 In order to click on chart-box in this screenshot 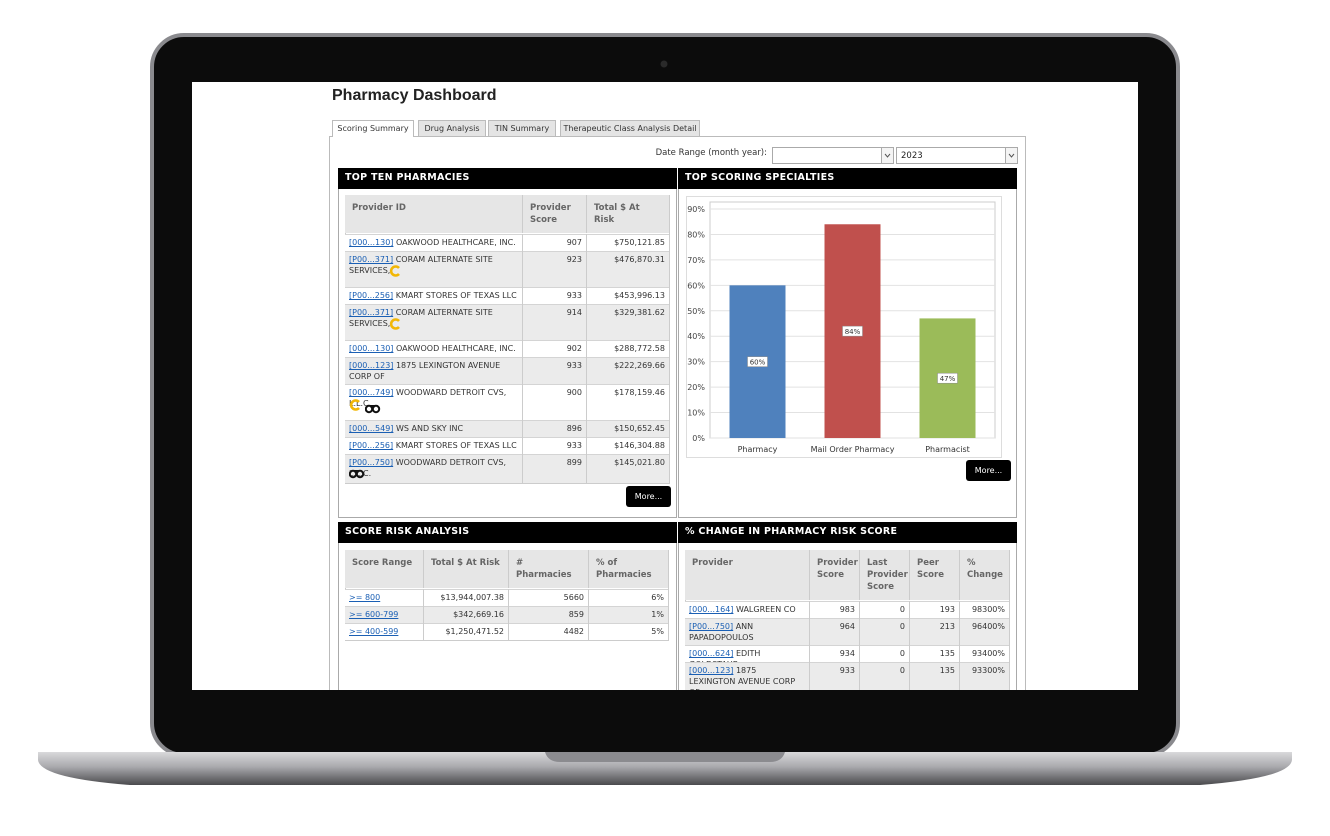, I will do `click(844, 327)`.